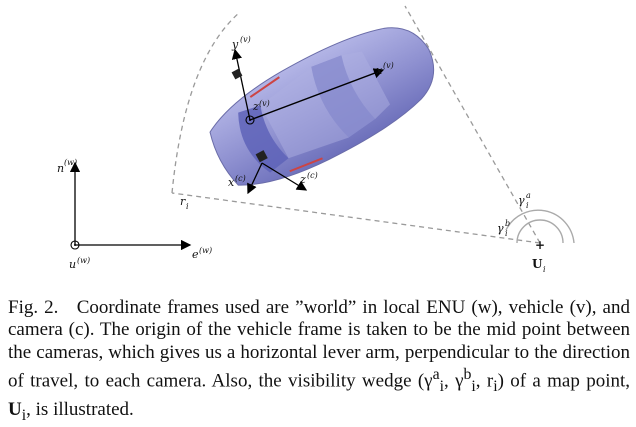  What do you see at coordinates (72, 264) in the screenshot?
I see `world-u-label: u` at bounding box center [72, 264].